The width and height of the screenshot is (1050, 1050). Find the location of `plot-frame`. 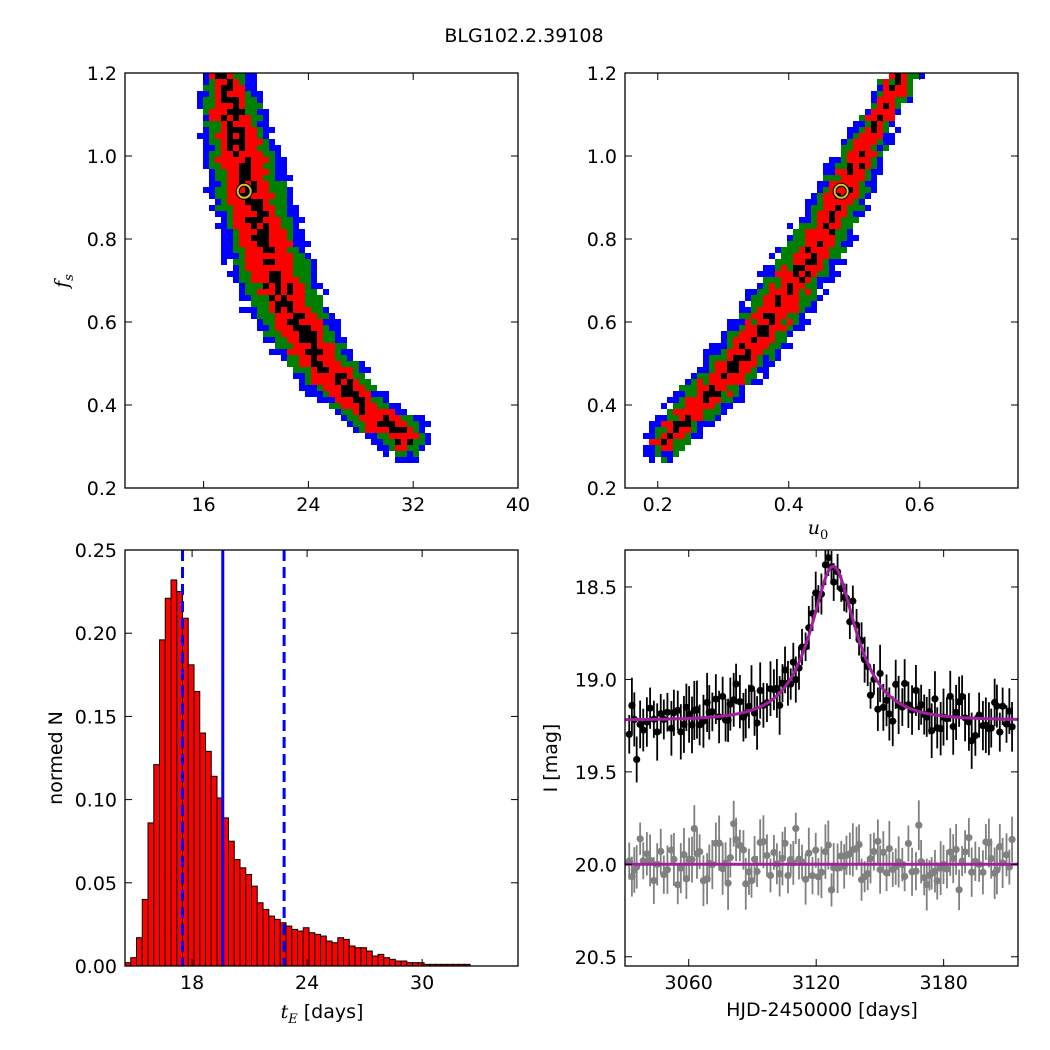

plot-frame is located at coordinates (821, 758).